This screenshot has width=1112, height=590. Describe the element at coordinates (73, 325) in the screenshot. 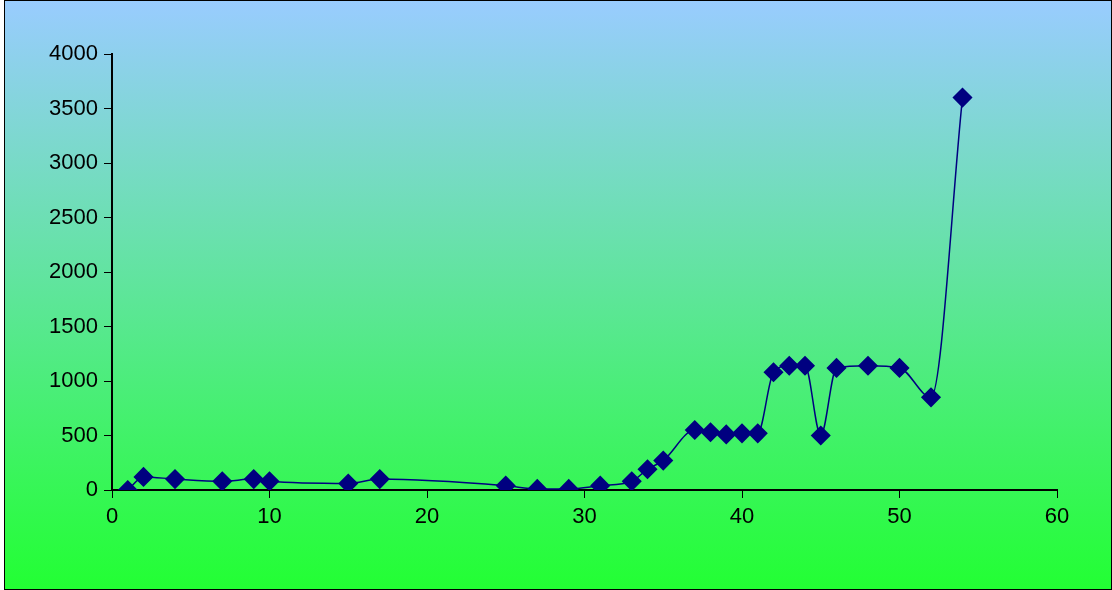

I see `y-tick-label: 1500` at that location.